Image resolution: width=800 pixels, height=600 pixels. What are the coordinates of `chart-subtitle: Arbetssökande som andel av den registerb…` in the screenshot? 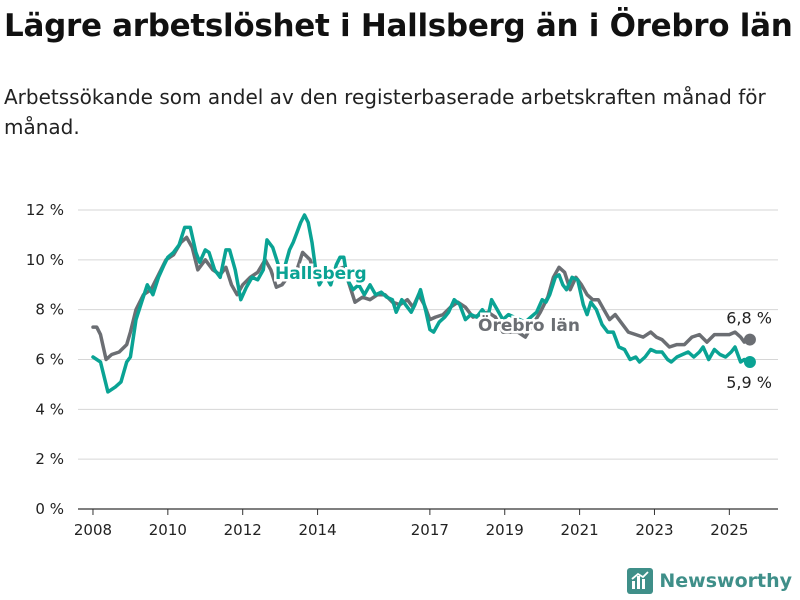 It's located at (385, 112).